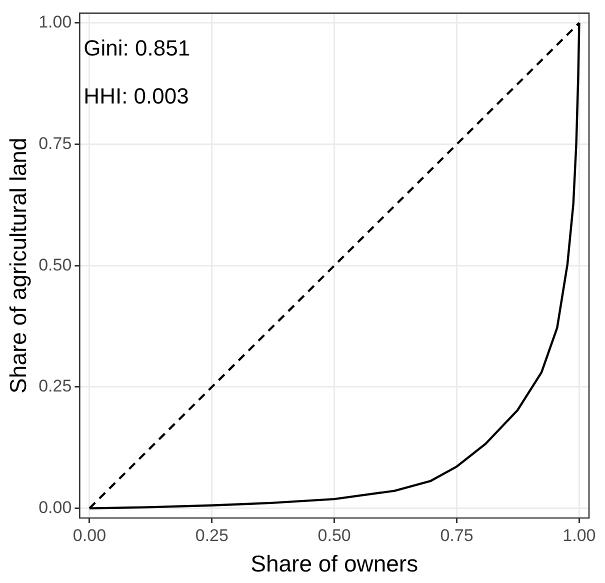  I want to click on x-tick-label: 0.25, so click(211, 535).